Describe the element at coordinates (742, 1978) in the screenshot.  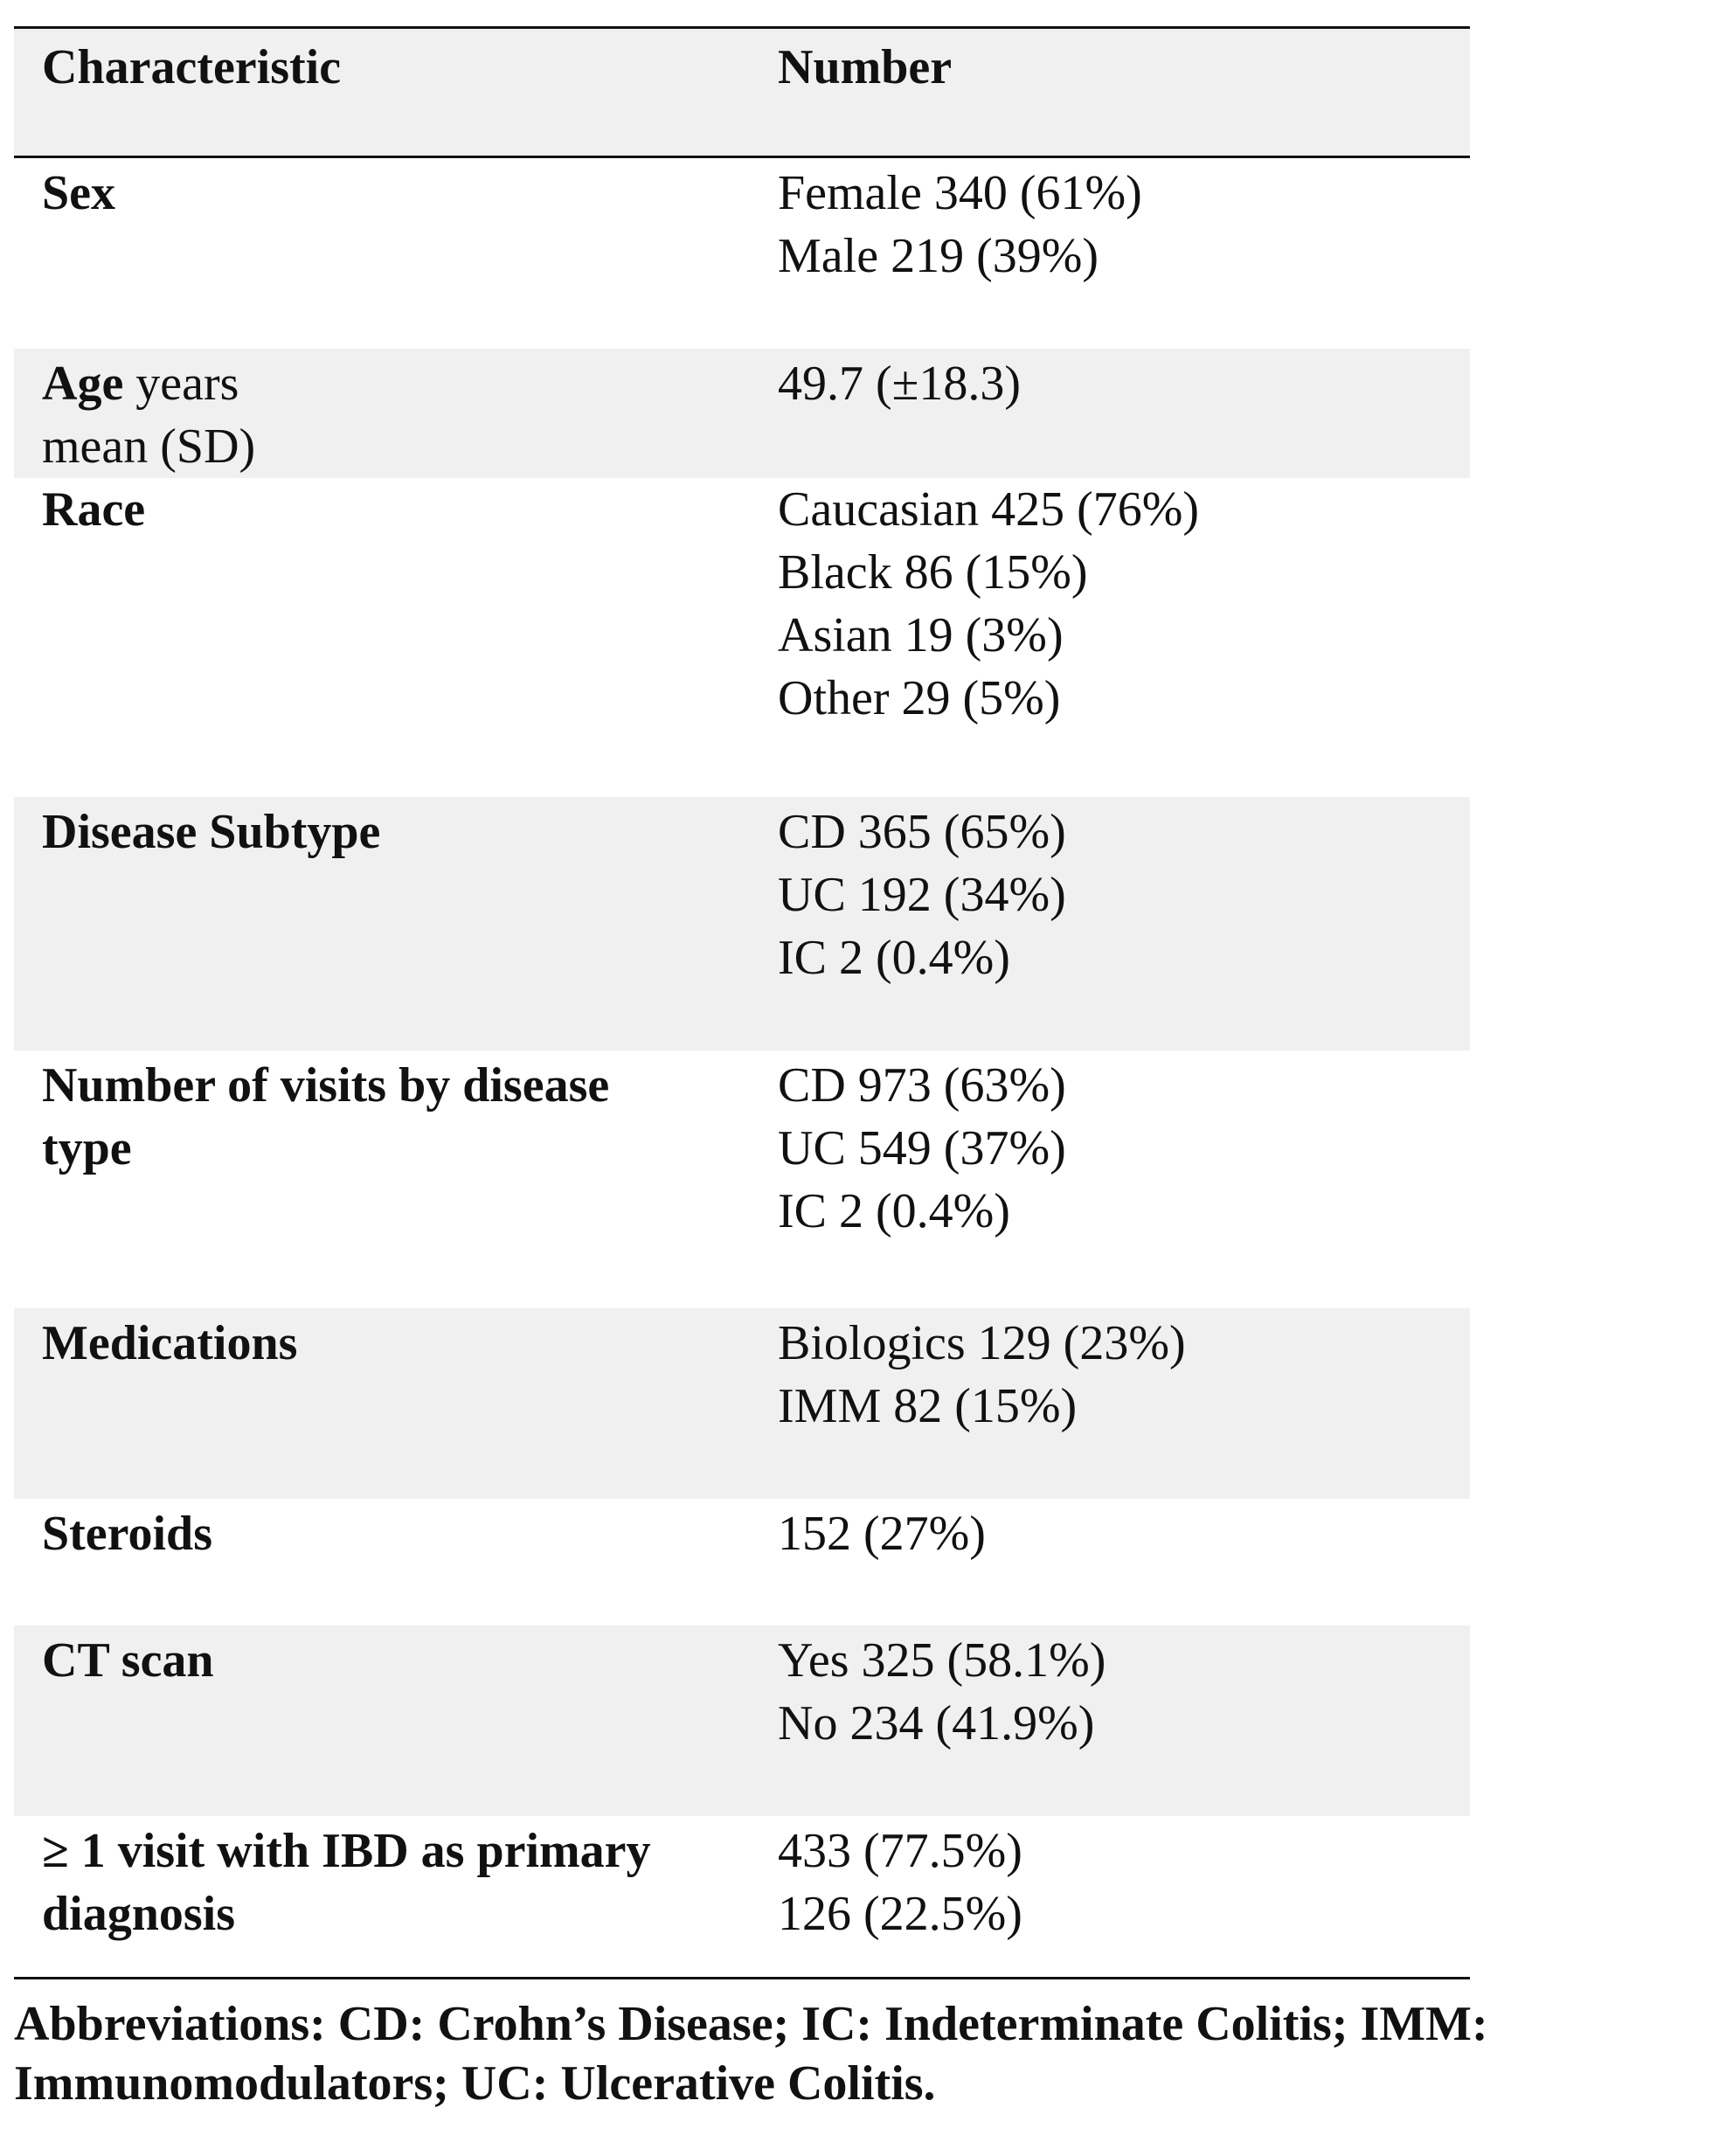
I see `table-bottom-rule` at that location.